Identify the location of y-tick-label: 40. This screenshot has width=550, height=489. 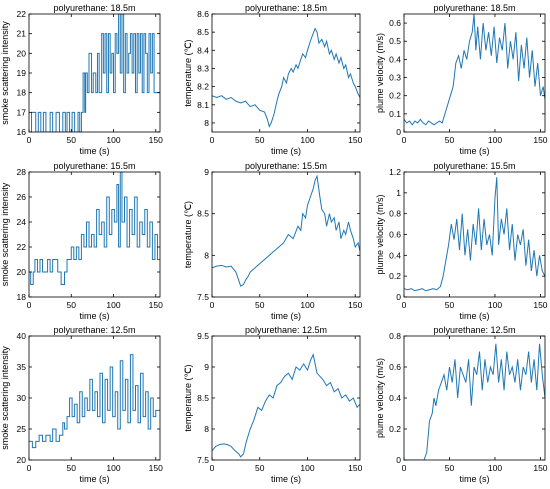
(22, 336).